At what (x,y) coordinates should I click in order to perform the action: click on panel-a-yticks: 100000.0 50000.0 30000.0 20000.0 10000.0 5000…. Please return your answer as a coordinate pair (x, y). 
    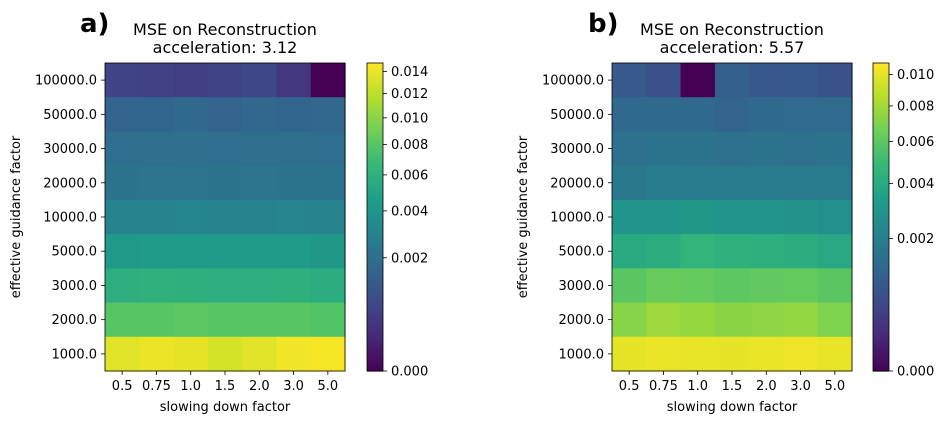
    Looking at the image, I should click on (70, 218).